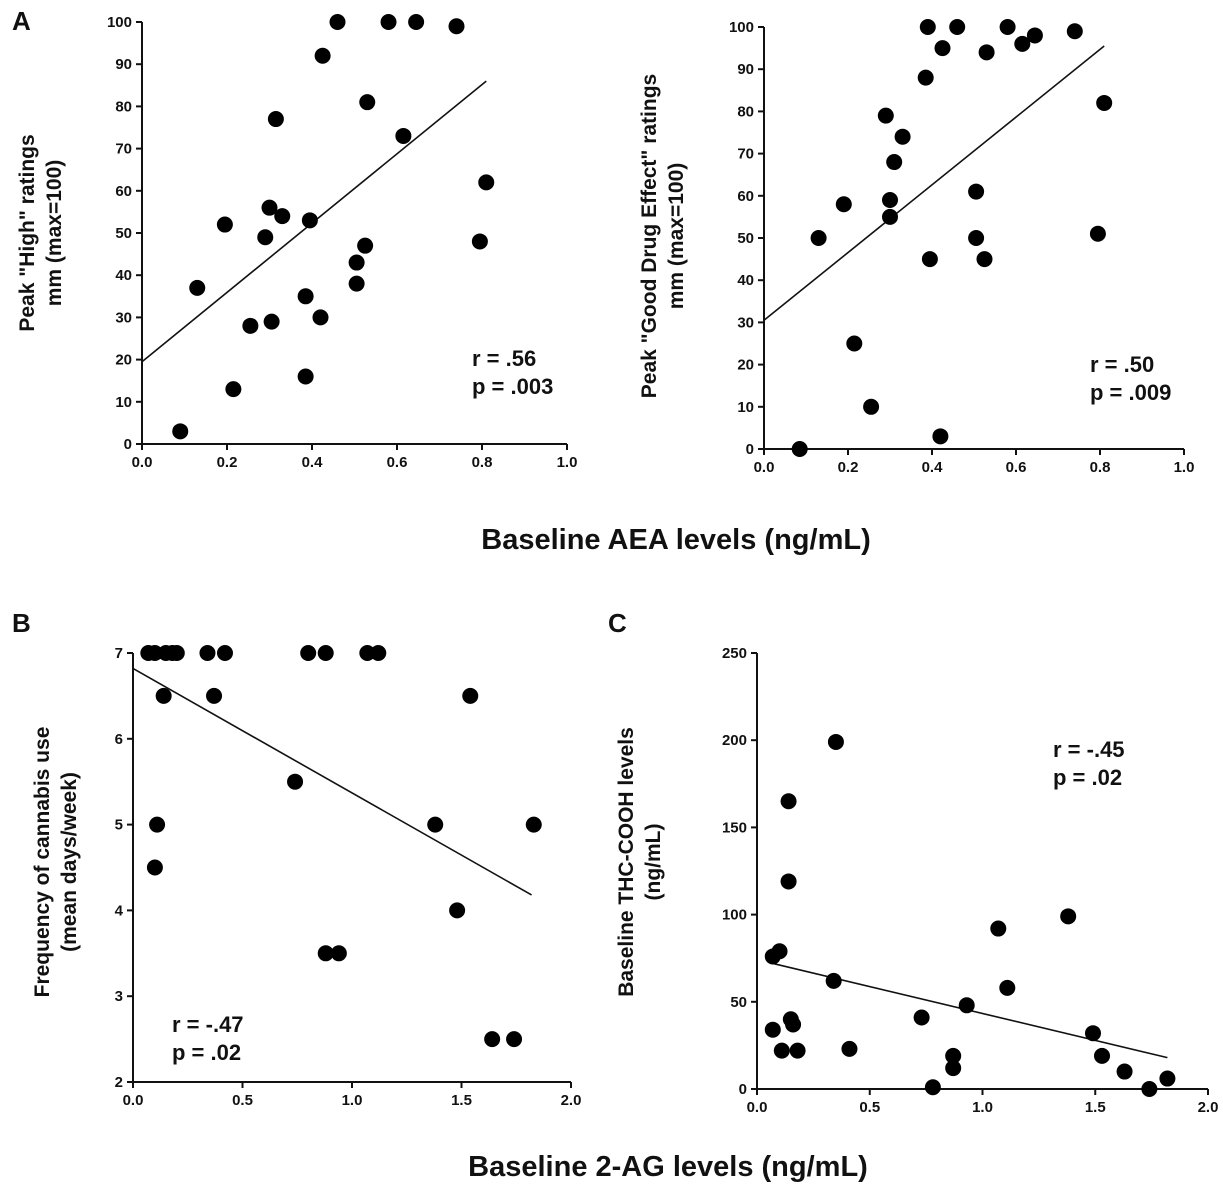 The height and width of the screenshot is (1185, 1223). Describe the element at coordinates (69, 862) in the screenshot. I see `y-axis-label-line: (mean days/week)` at that location.